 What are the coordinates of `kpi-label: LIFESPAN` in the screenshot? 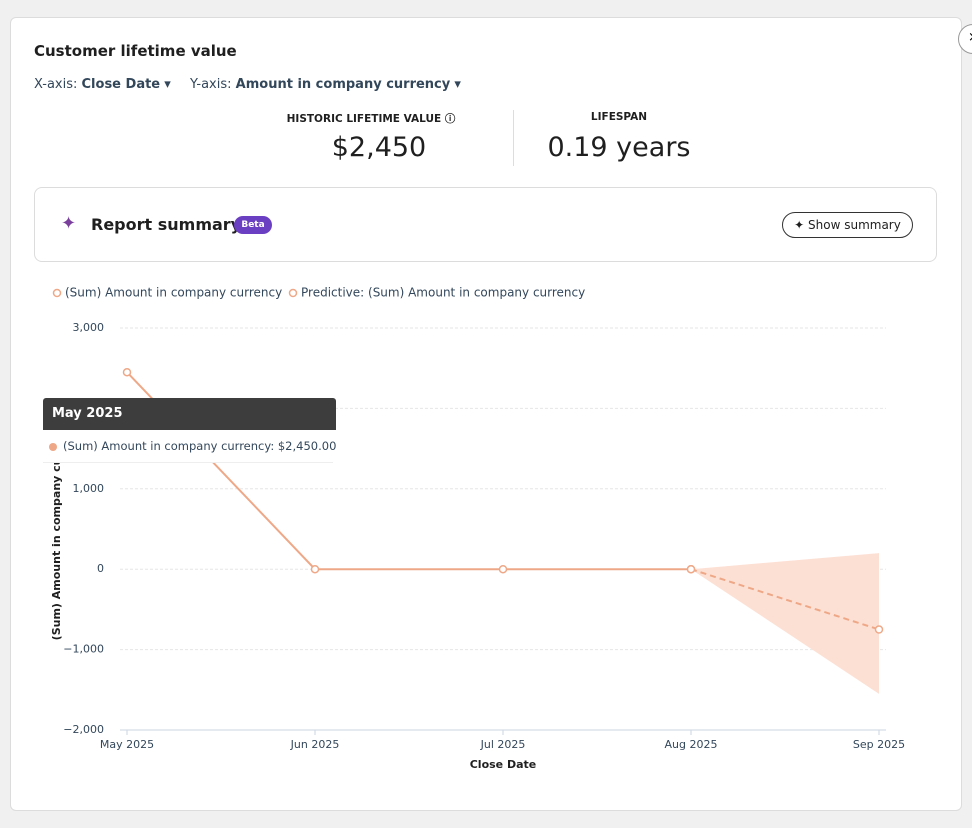 It's located at (619, 117).